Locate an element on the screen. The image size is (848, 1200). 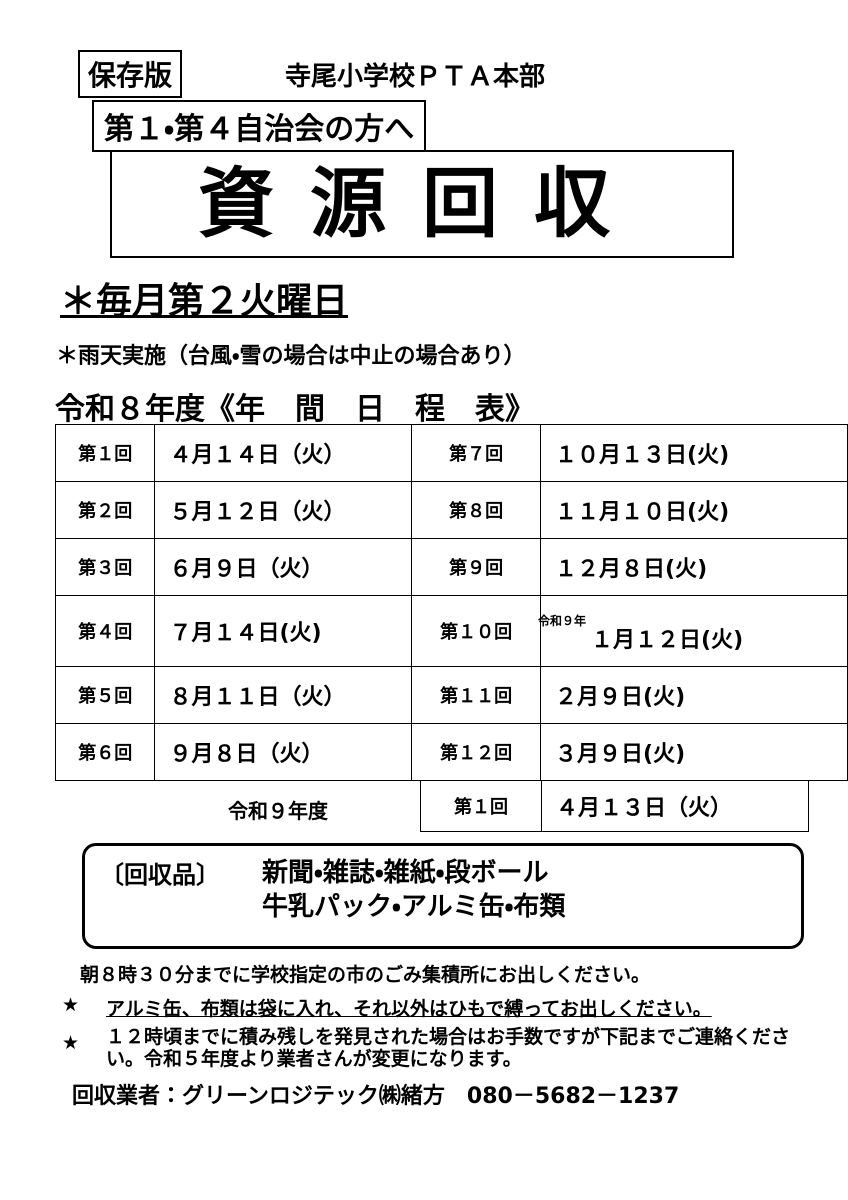
table-title: 令和８年度《年 間 日 程 表》 is located at coordinates (295, 409).